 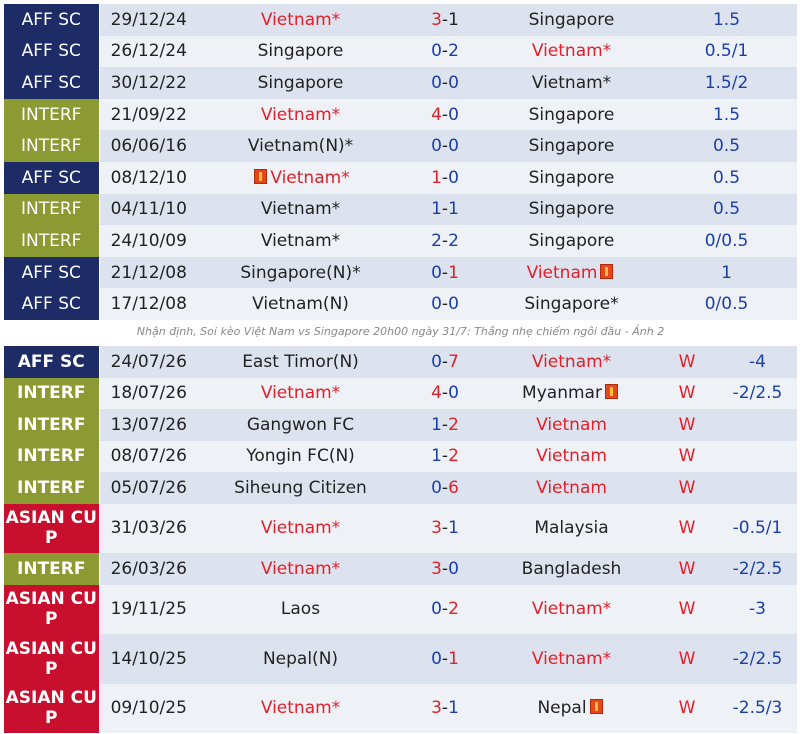 I want to click on handicap-odds: 1.5, so click(x=726, y=20).